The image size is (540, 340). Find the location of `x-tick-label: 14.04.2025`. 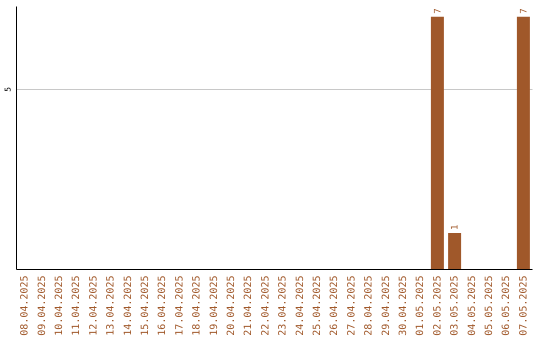

x-tick-label: 14.04.2025 is located at coordinates (128, 306).